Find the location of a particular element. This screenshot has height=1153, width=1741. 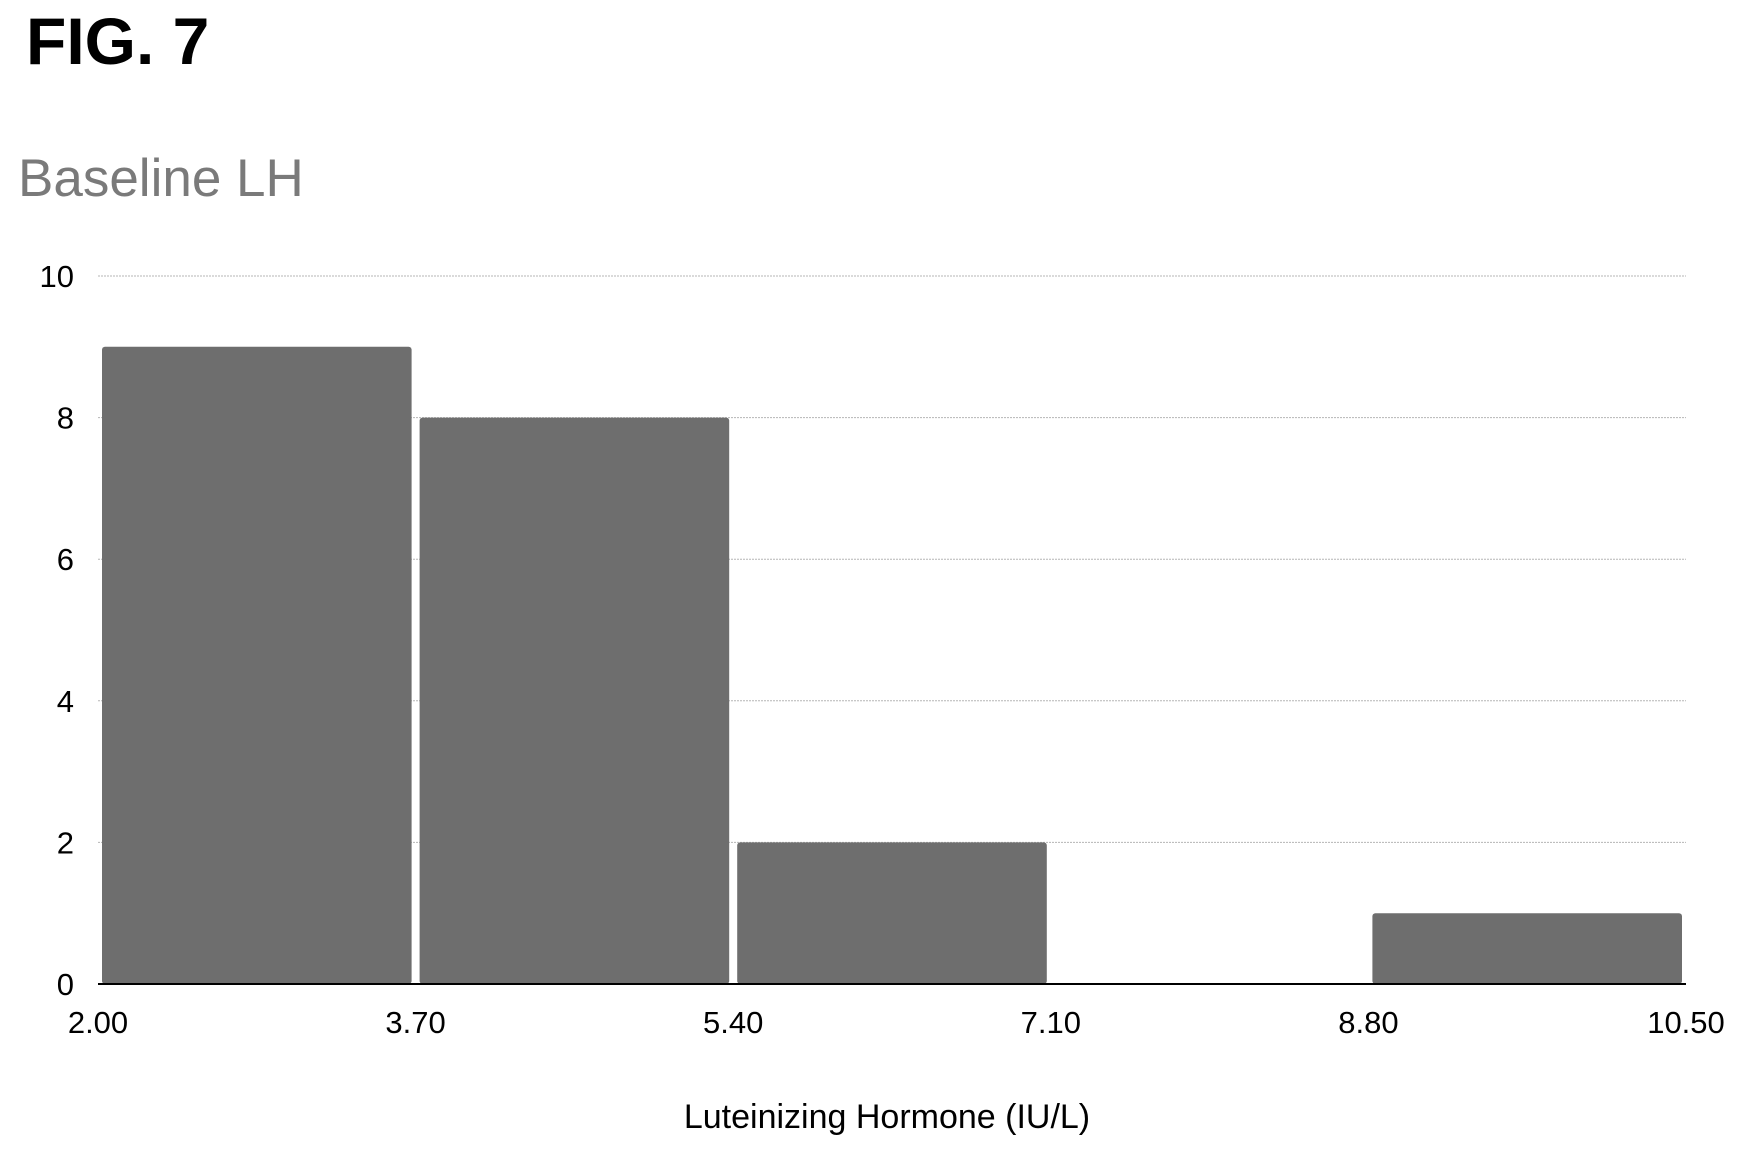

y-tick-label: 8 is located at coordinates (65, 418).